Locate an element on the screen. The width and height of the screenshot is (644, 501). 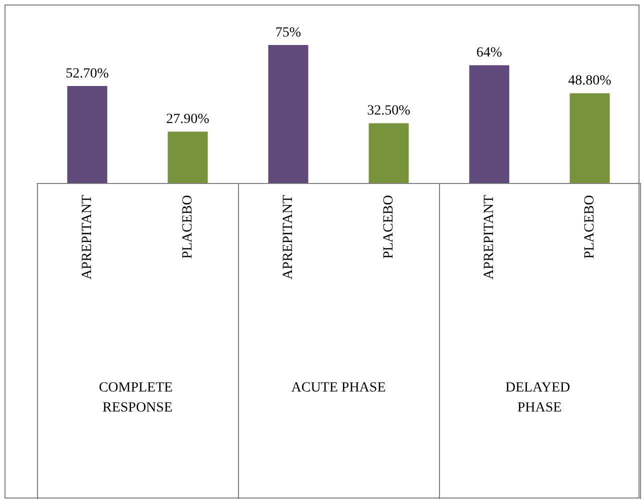
data-label: 48.80% is located at coordinates (590, 81).